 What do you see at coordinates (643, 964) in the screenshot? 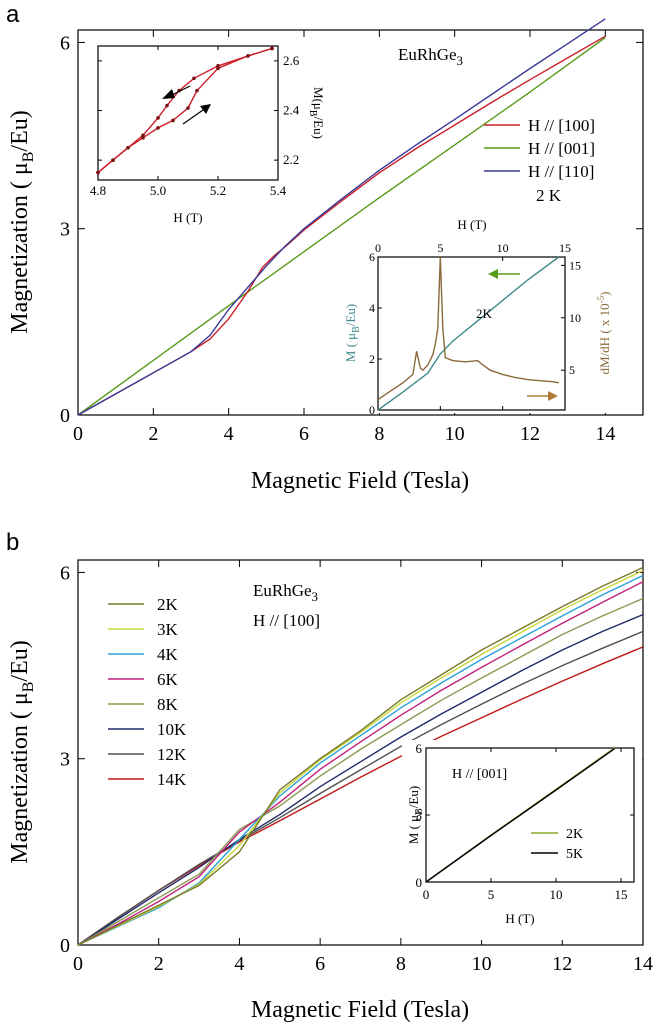
I see `panel-b-x-tick-label: 14` at bounding box center [643, 964].